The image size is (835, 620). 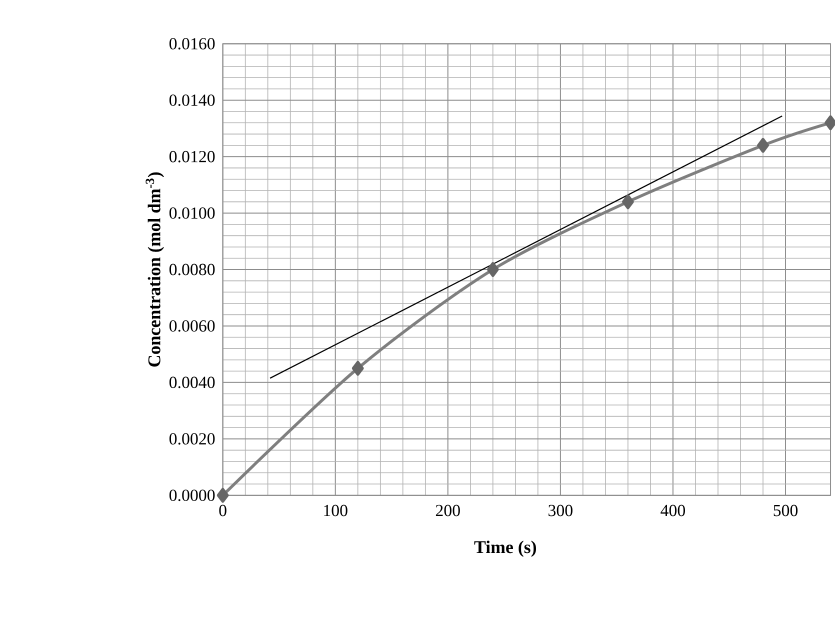 I want to click on x-tick-label: 400, so click(x=673, y=510).